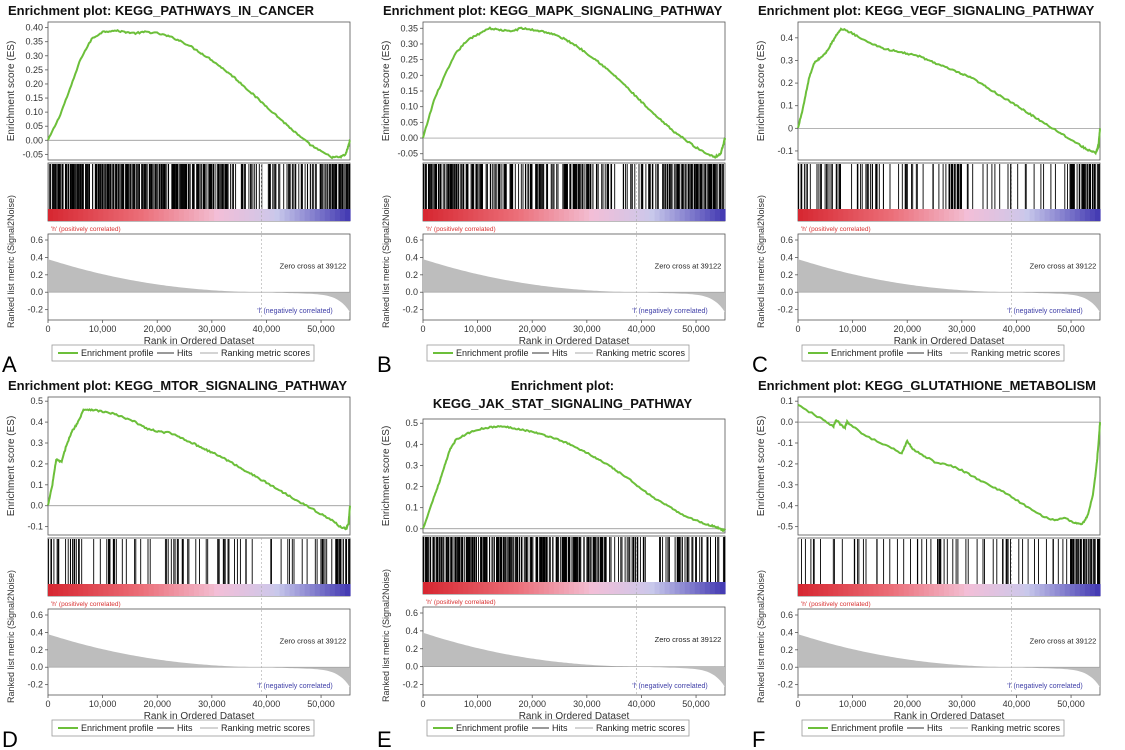 This screenshot has height=750, width=1125. I want to click on x-axis-label: Rank in Ordered Dataset, so click(949, 716).